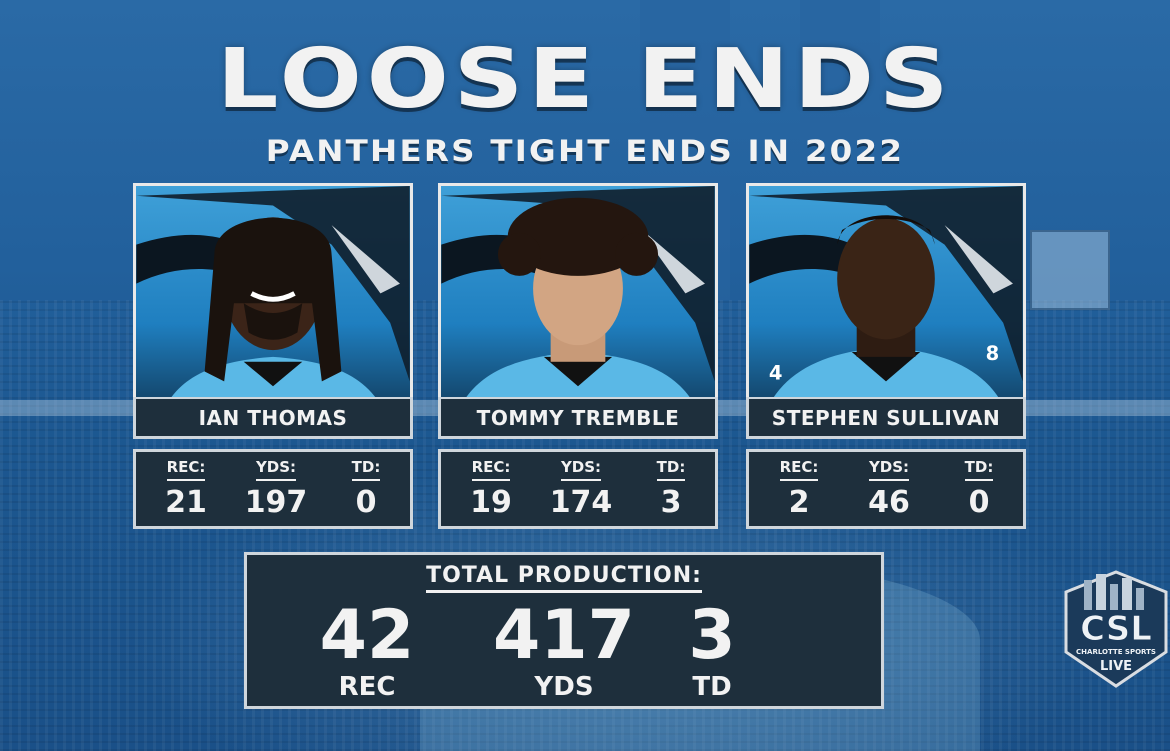  What do you see at coordinates (491, 502) in the screenshot?
I see `stat-rec-value: 19` at bounding box center [491, 502].